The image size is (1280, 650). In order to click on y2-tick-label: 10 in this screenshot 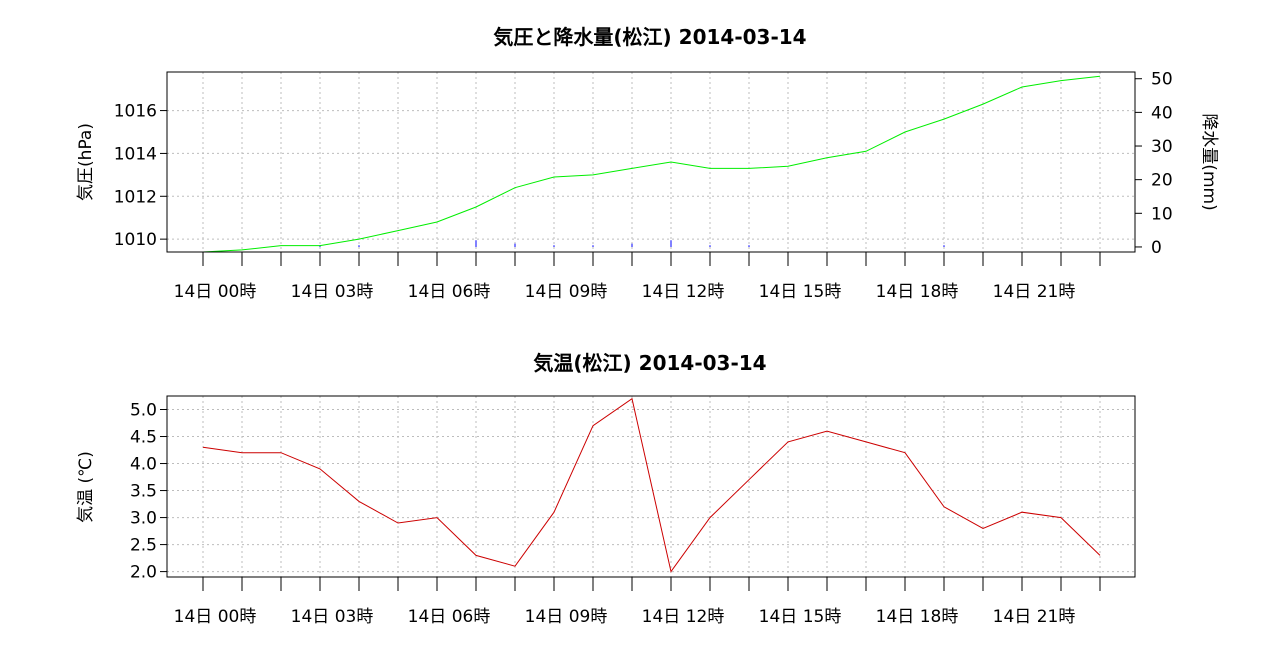, I will do `click(1162, 214)`.